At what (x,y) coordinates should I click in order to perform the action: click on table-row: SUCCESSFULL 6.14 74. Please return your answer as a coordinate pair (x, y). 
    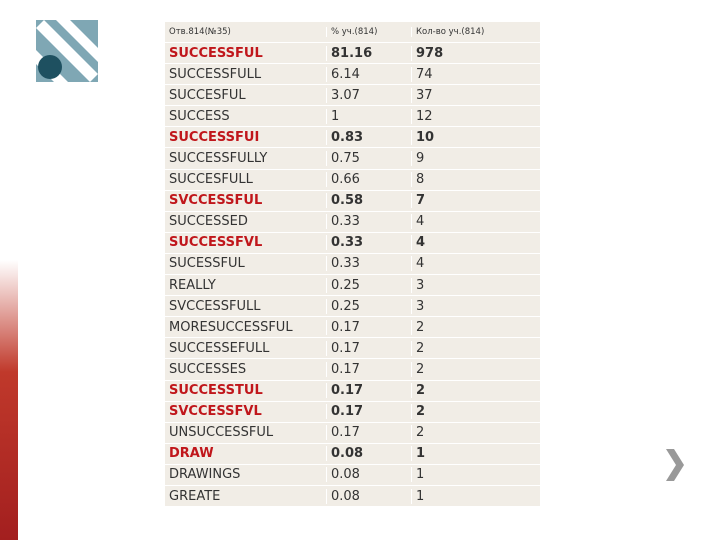
    Looking at the image, I should click on (352, 75).